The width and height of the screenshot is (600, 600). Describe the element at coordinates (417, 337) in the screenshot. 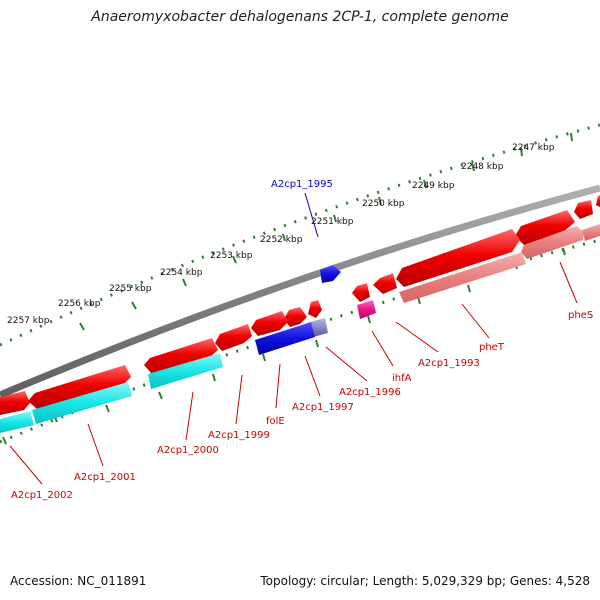

I see `leader-A2cp1-1993` at that location.